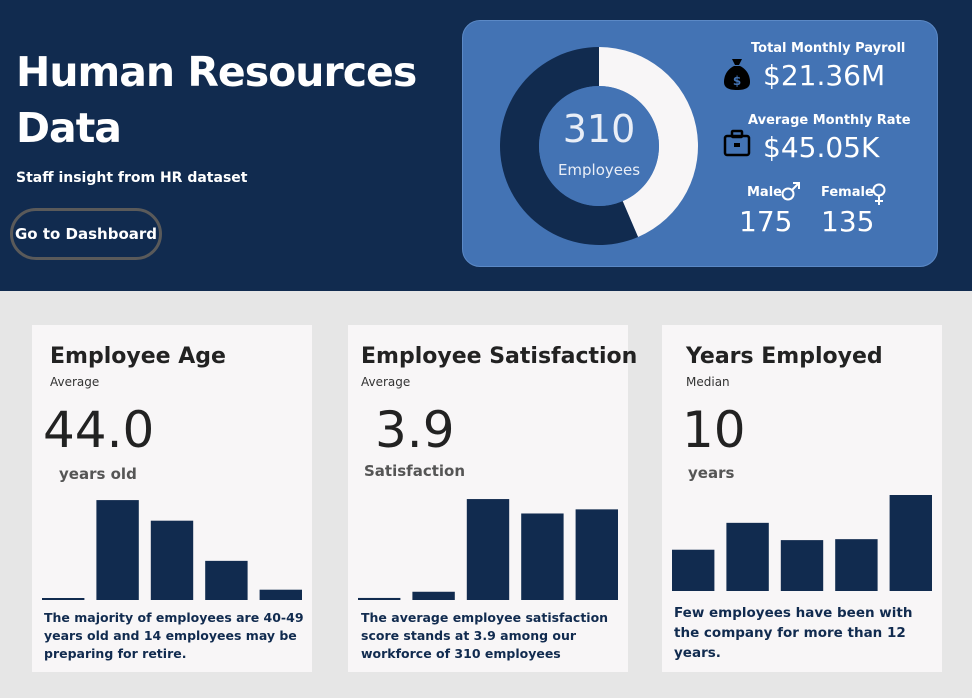 This screenshot has width=972, height=698. I want to click on card-subtitle: Median, so click(708, 382).